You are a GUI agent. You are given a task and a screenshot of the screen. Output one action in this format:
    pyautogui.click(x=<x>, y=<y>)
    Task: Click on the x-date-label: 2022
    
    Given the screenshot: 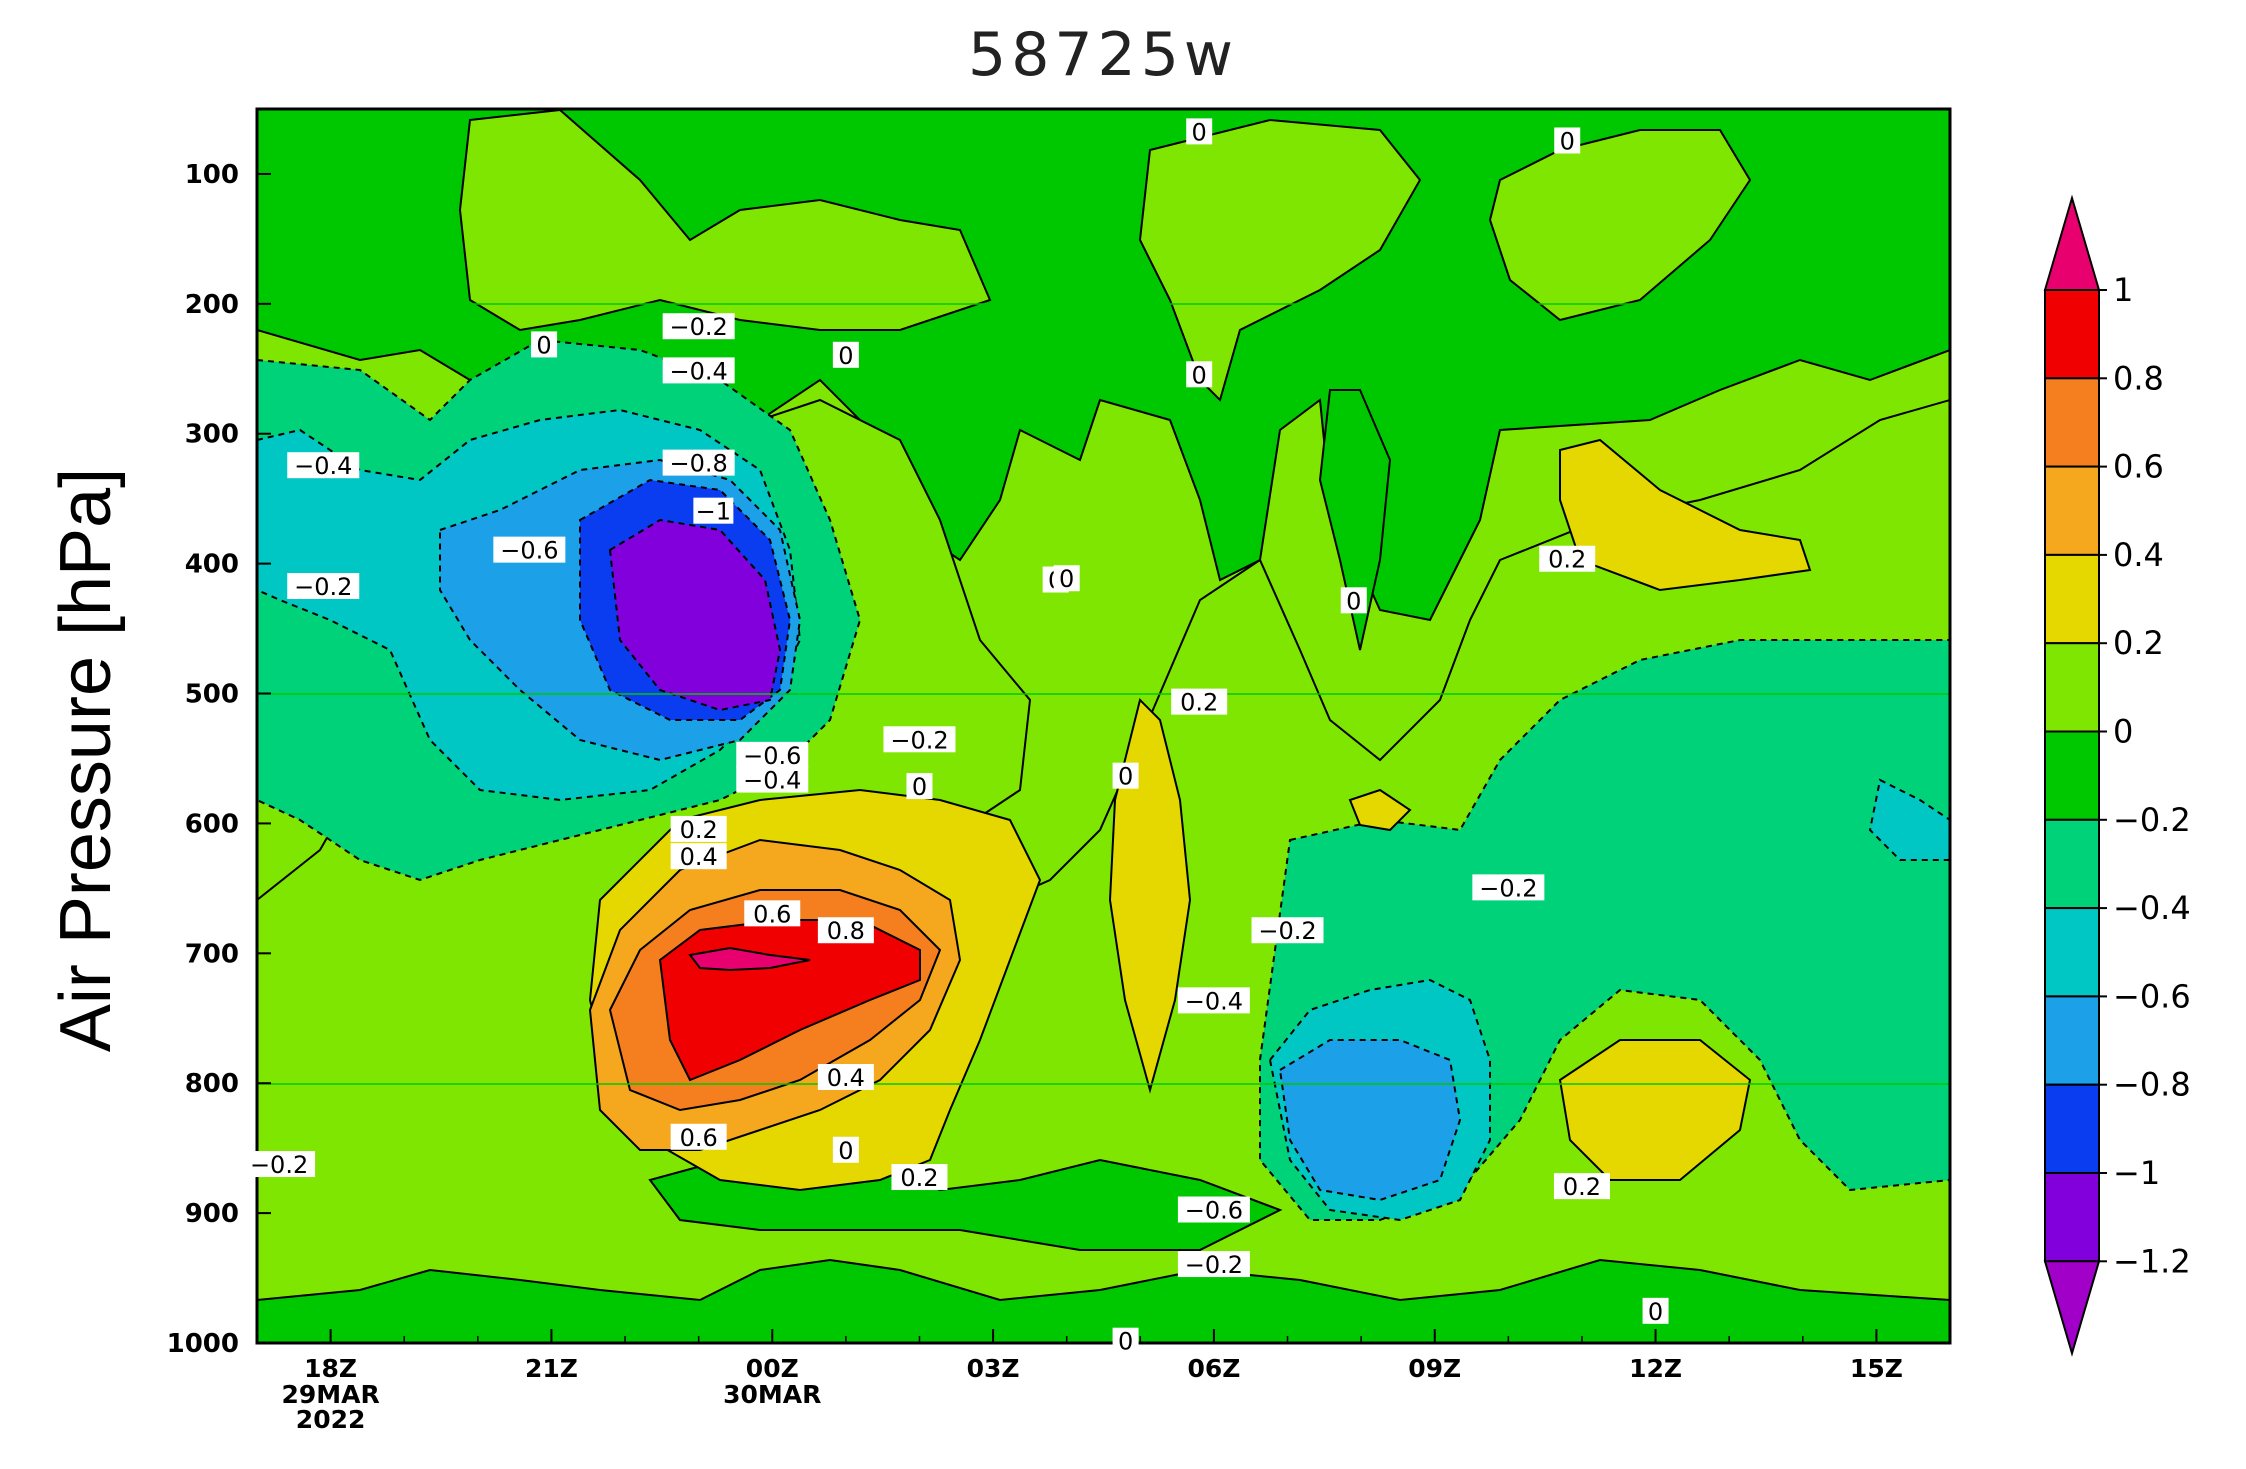 What is the action you would take?
    pyautogui.click(x=331, y=1419)
    